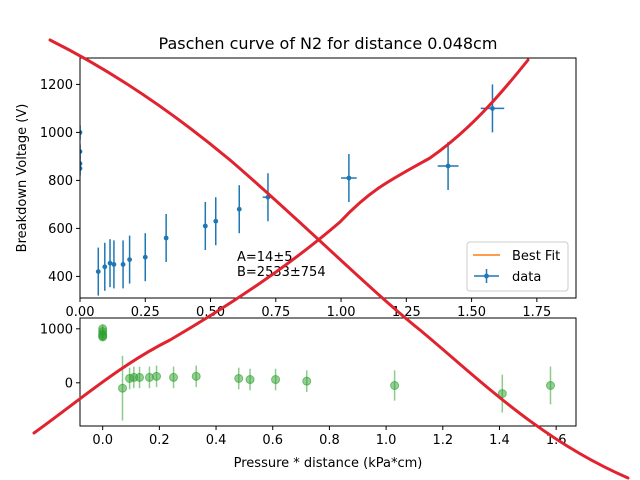 The width and height of the screenshot is (640, 480). I want to click on top-x-tick-label: 0.25, so click(145, 312).